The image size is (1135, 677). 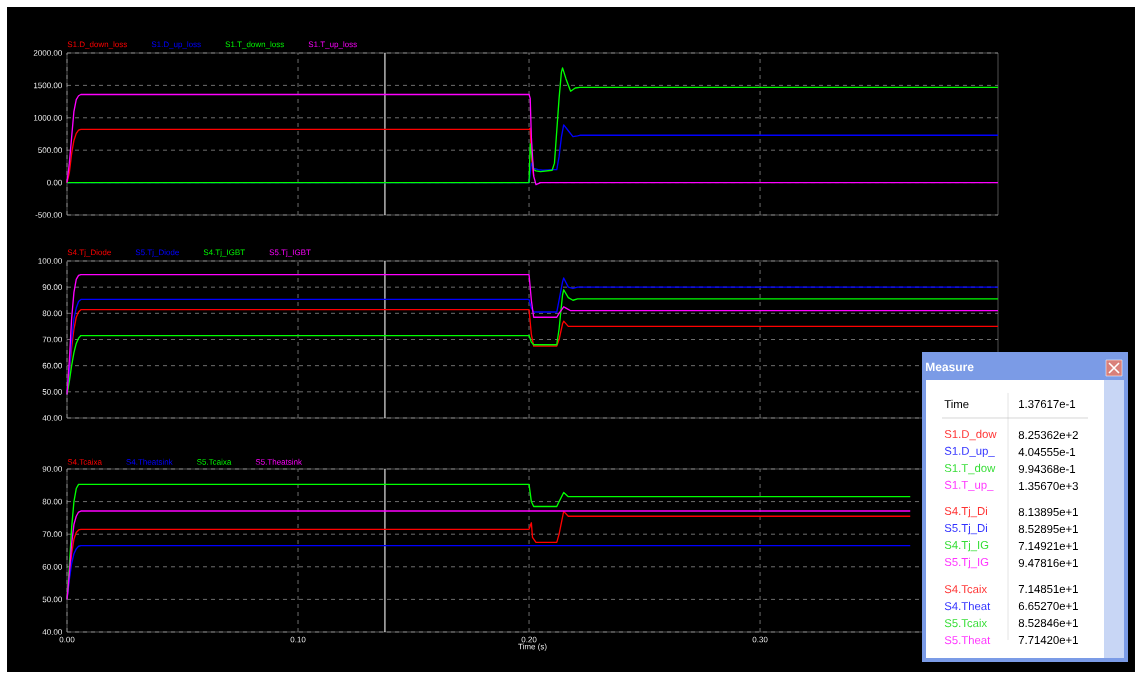 What do you see at coordinates (48, 215) in the screenshot?
I see `y-tick-label: -500.00` at bounding box center [48, 215].